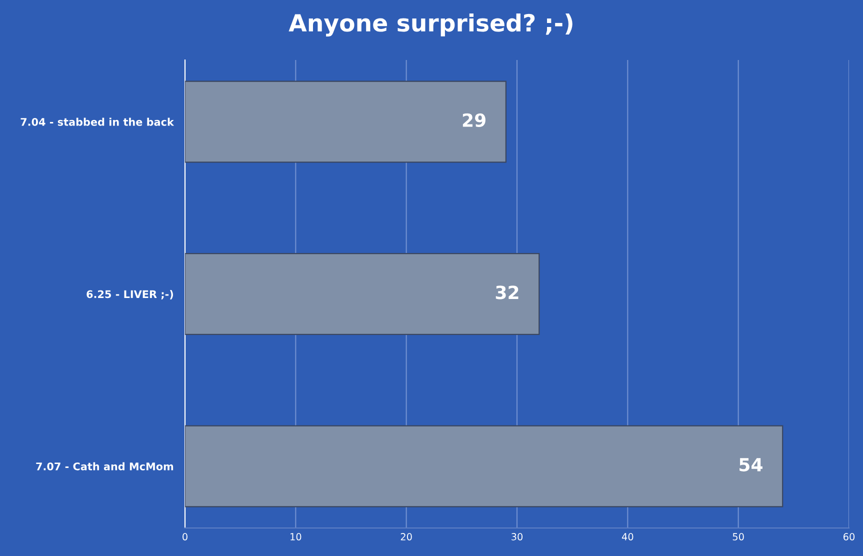 The height and width of the screenshot is (556, 863). Describe the element at coordinates (628, 536) in the screenshot. I see `x-tick-label: 40` at that location.